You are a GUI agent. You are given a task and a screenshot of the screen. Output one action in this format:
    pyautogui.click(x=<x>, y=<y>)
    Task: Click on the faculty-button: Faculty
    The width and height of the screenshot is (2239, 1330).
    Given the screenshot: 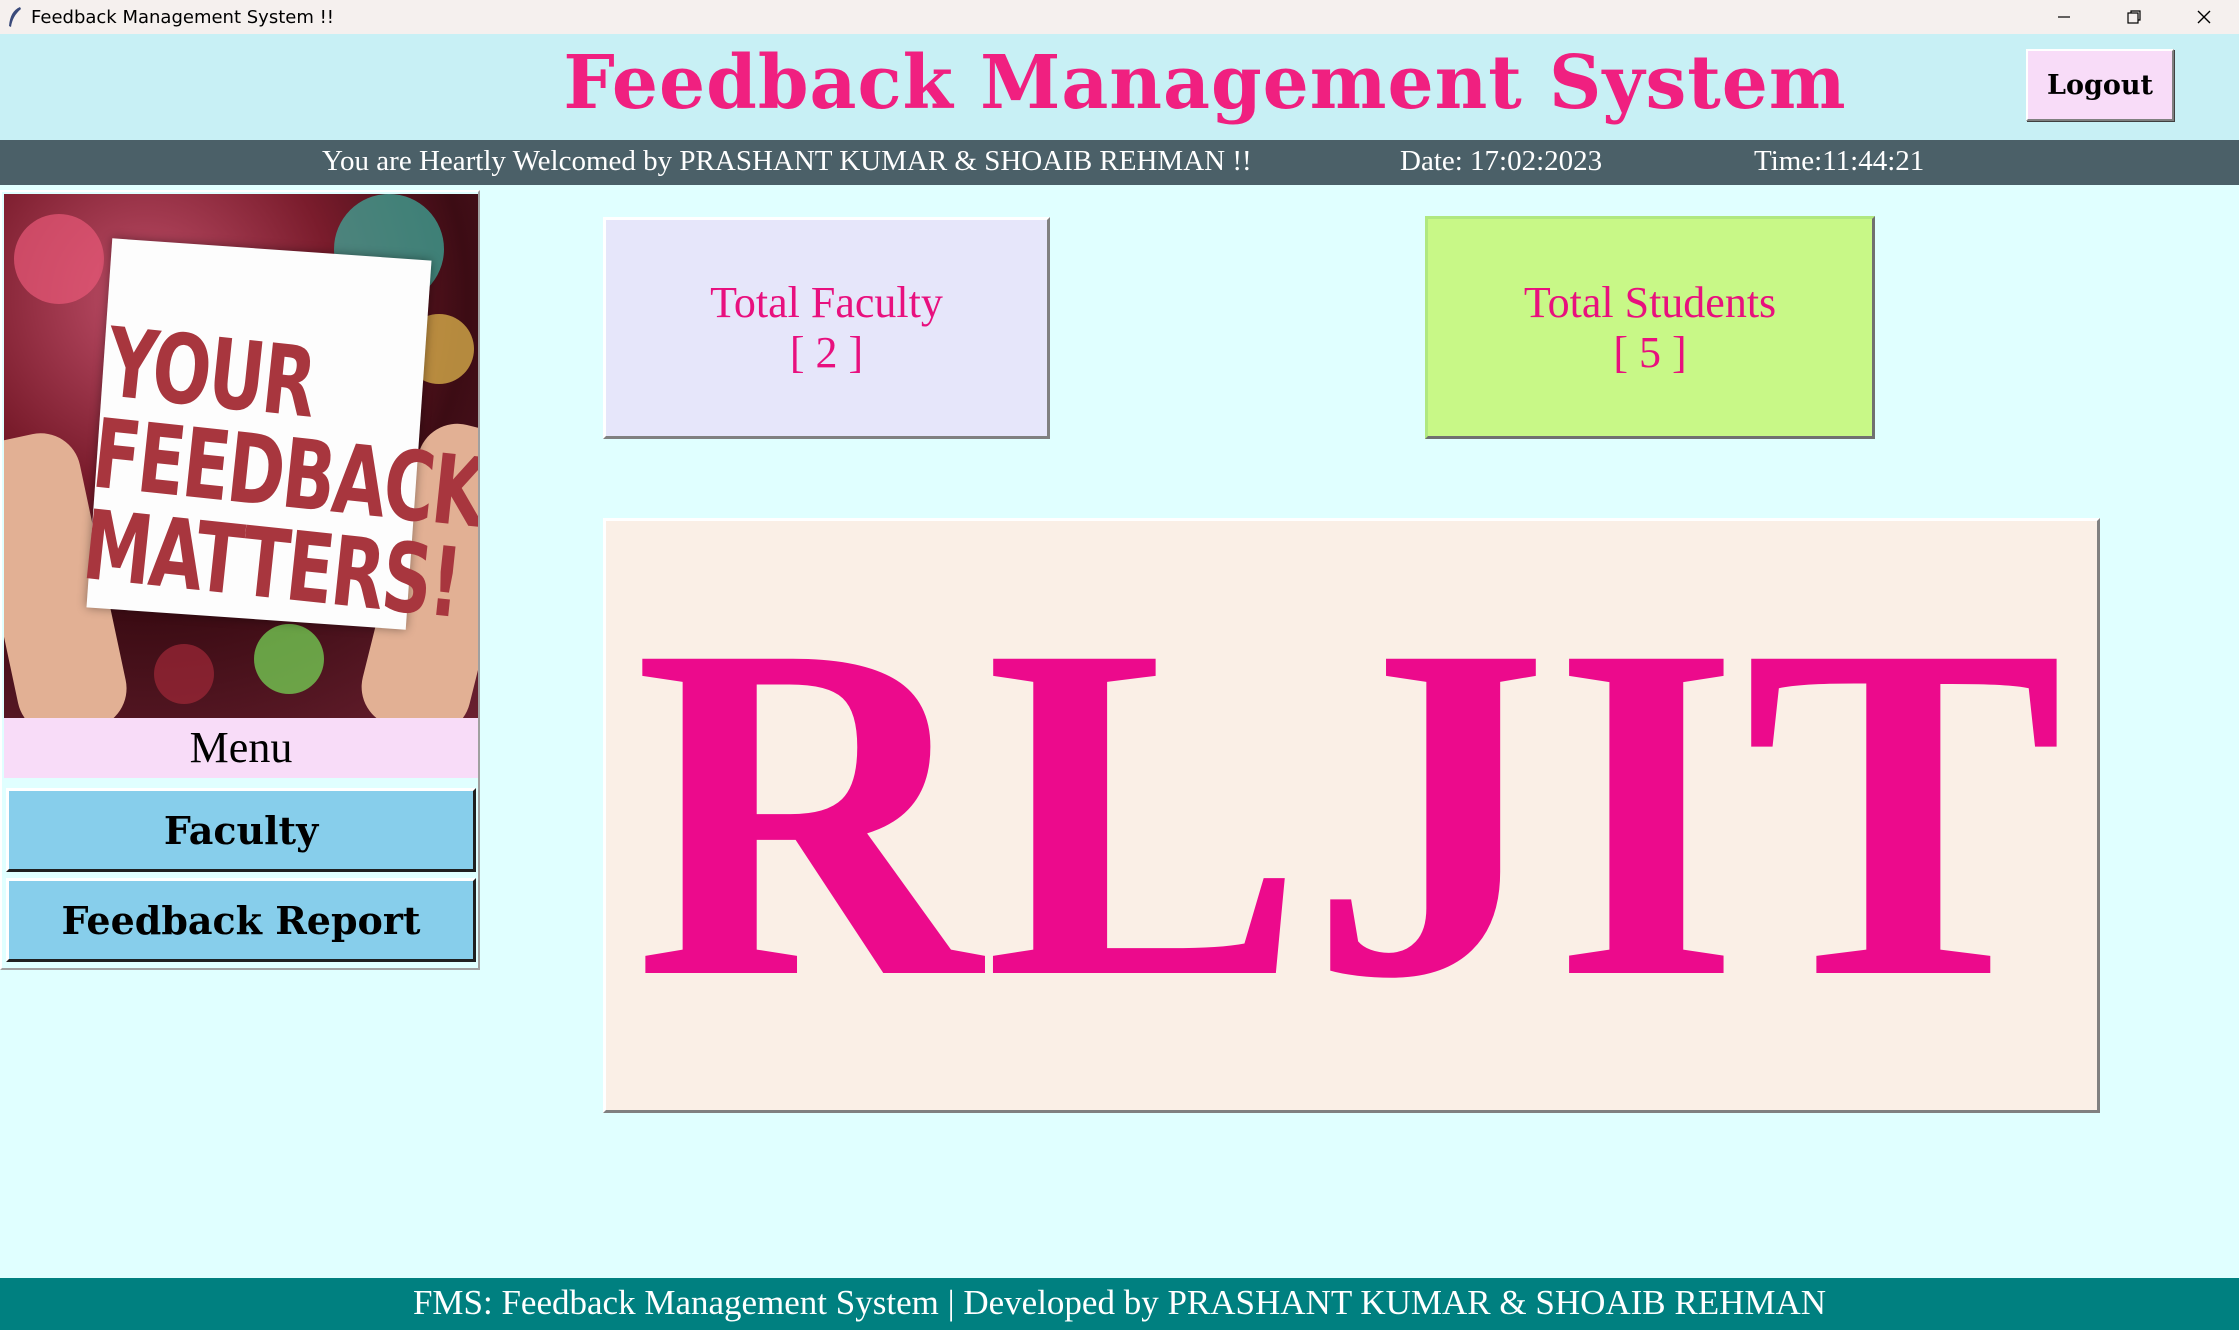 What is the action you would take?
    pyautogui.click(x=241, y=830)
    